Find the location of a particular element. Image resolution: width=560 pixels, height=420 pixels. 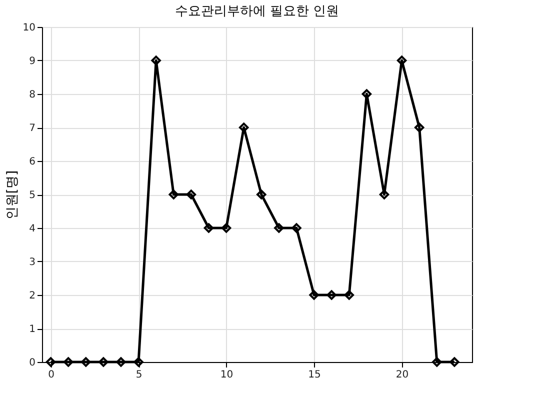

x-tick-label: 10 is located at coordinates (227, 375).